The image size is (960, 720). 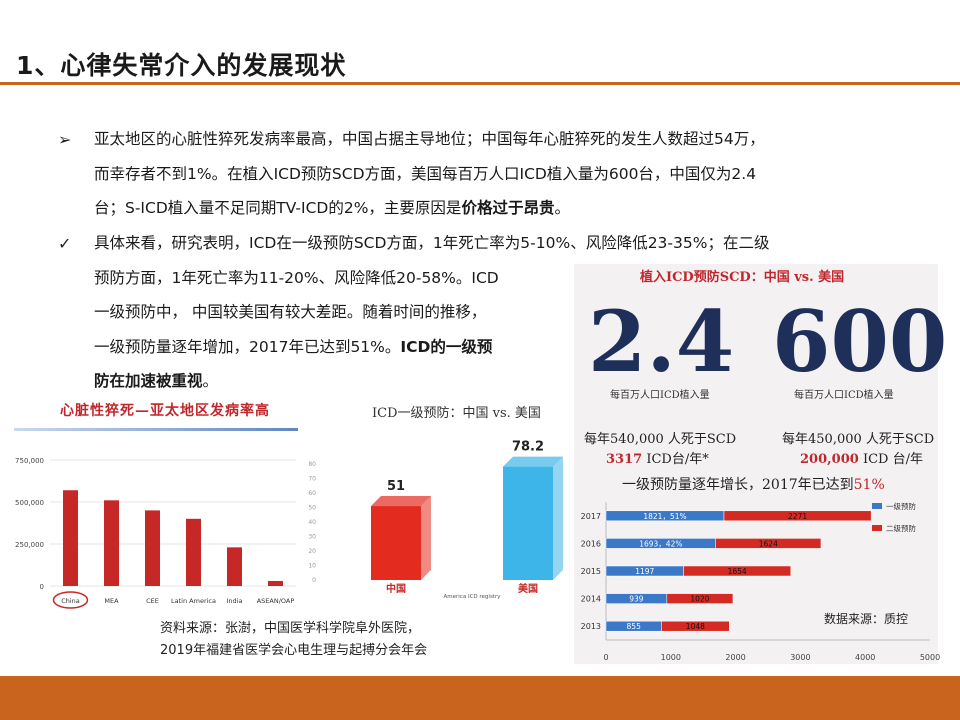 I want to click on trend-x-tick-label: 2000, so click(x=735, y=657).